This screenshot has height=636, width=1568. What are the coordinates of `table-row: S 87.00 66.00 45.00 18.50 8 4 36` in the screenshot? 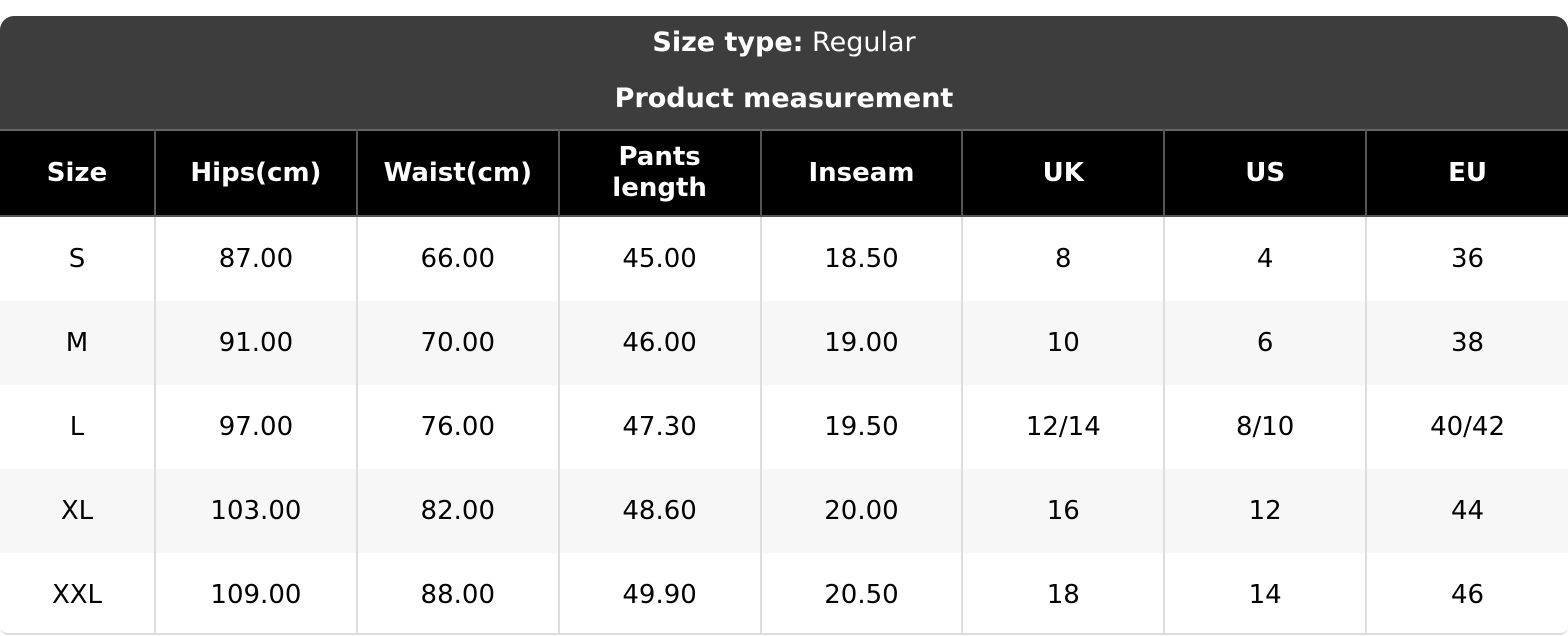 It's located at (784, 258).